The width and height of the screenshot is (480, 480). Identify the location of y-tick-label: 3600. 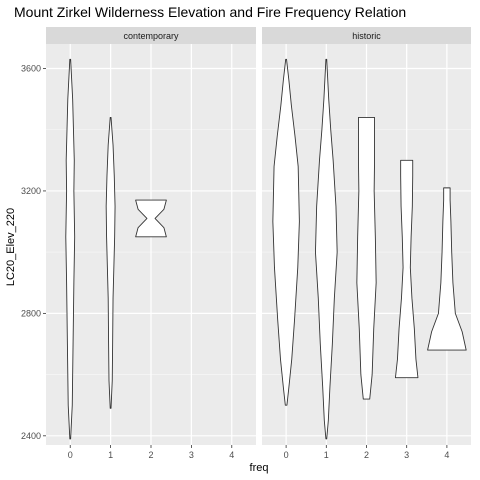
(31, 68).